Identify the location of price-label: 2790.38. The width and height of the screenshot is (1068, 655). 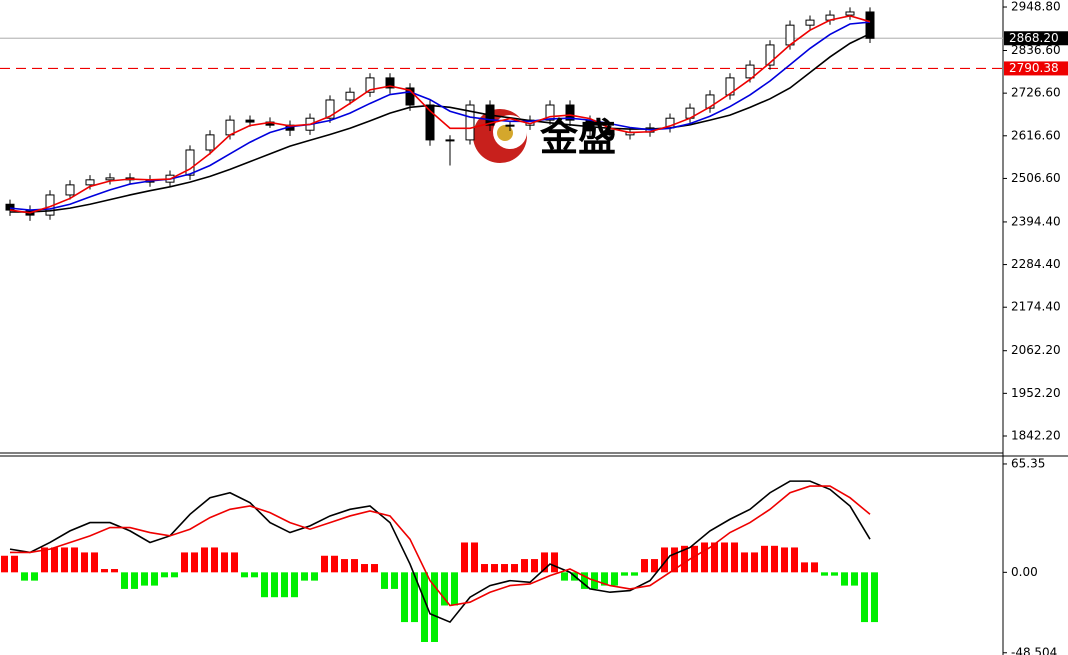
(1034, 68).